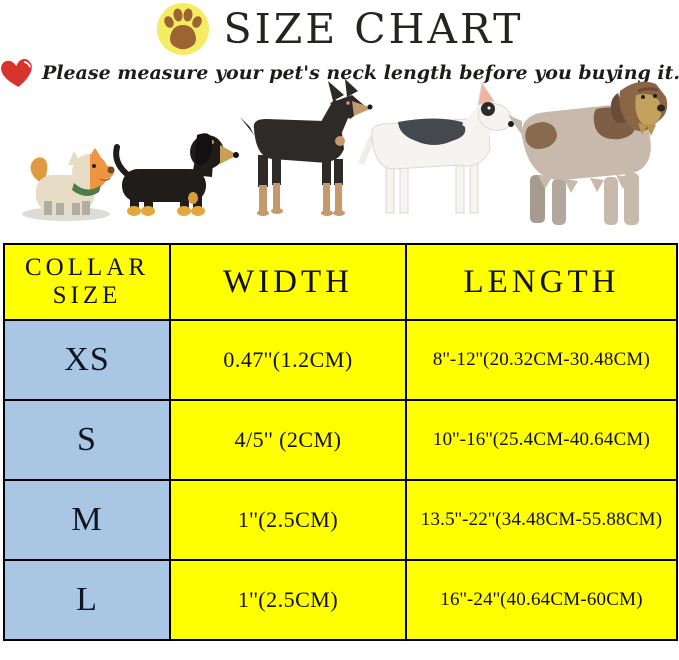 This screenshot has width=679, height=660. Describe the element at coordinates (182, 29) in the screenshot. I see `paw-icon` at that location.